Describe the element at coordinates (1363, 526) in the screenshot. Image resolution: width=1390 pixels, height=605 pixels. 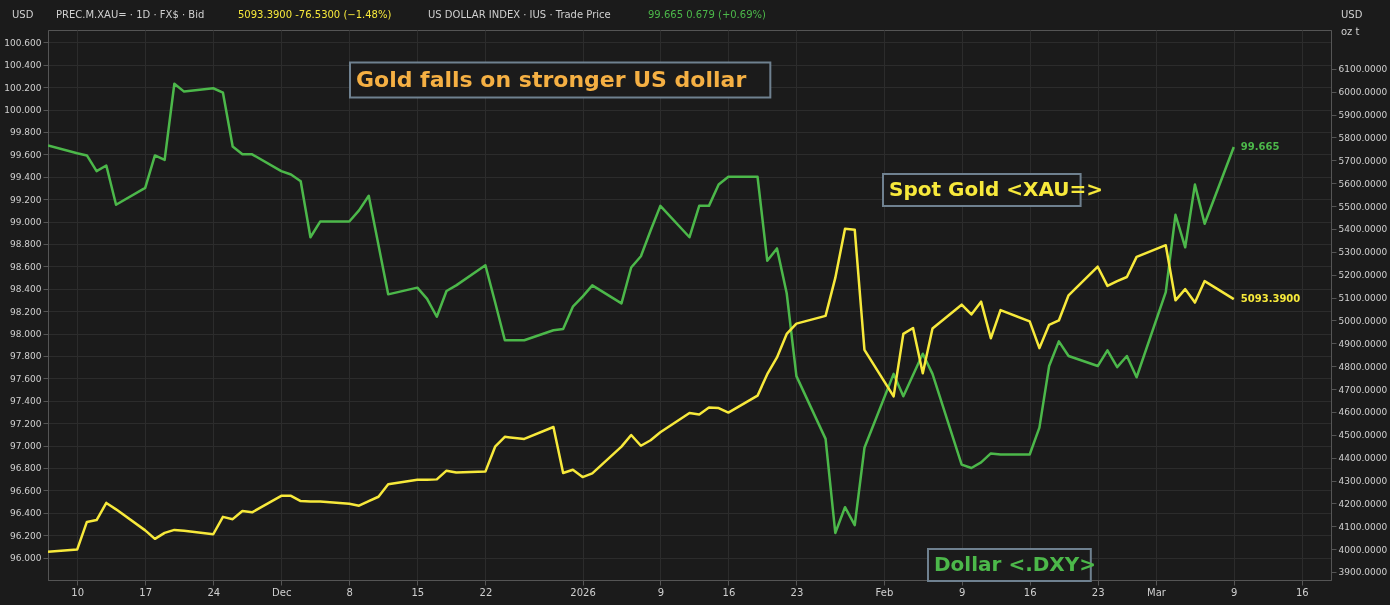
I see `y2-tick-label: 4100.0000` at that location.